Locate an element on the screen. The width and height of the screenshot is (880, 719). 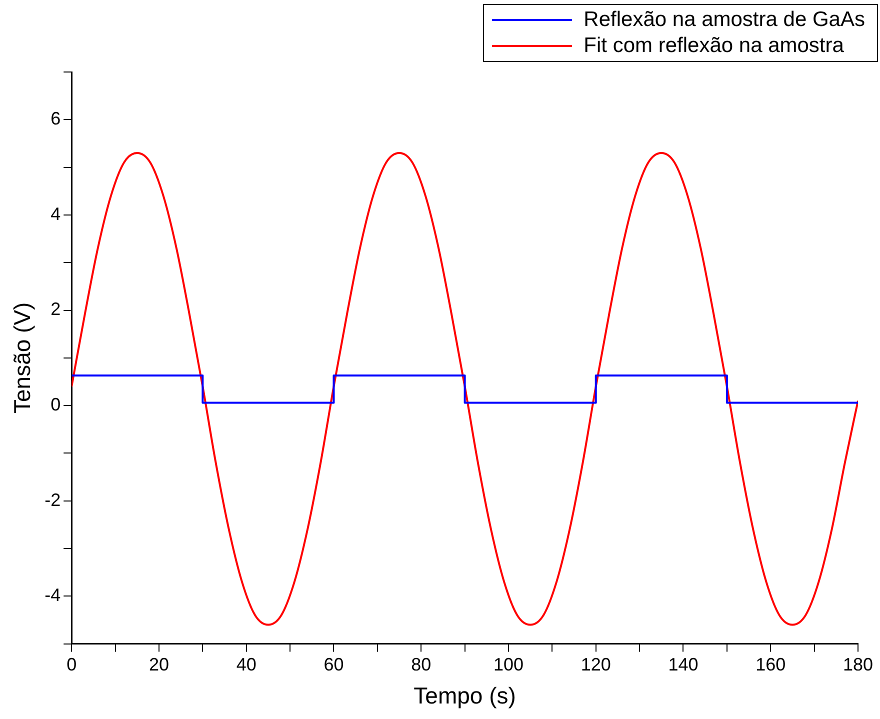
x-tick-label: 120 is located at coordinates (595, 664).